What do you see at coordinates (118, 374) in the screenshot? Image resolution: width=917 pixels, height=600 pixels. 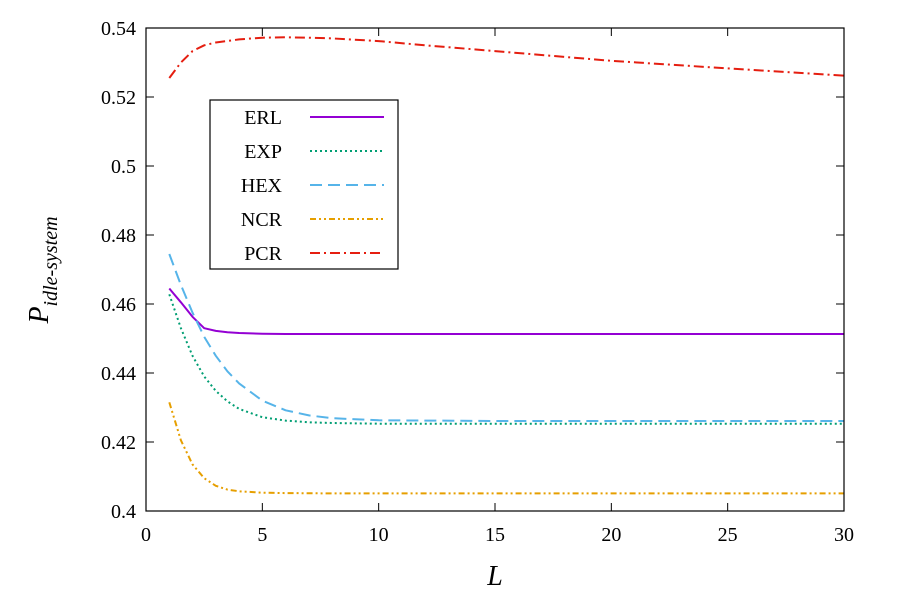 I see `y-tick-label: 0.44` at bounding box center [118, 374].